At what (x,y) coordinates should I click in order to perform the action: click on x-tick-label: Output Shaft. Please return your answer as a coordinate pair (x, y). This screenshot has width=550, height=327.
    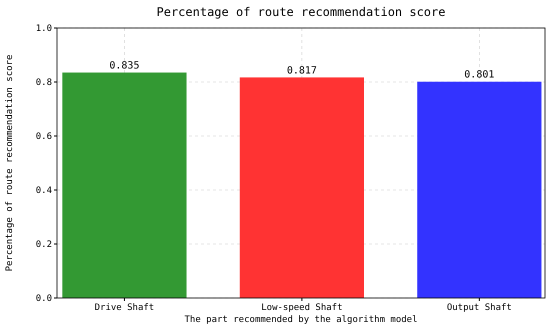
    Looking at the image, I should click on (479, 308).